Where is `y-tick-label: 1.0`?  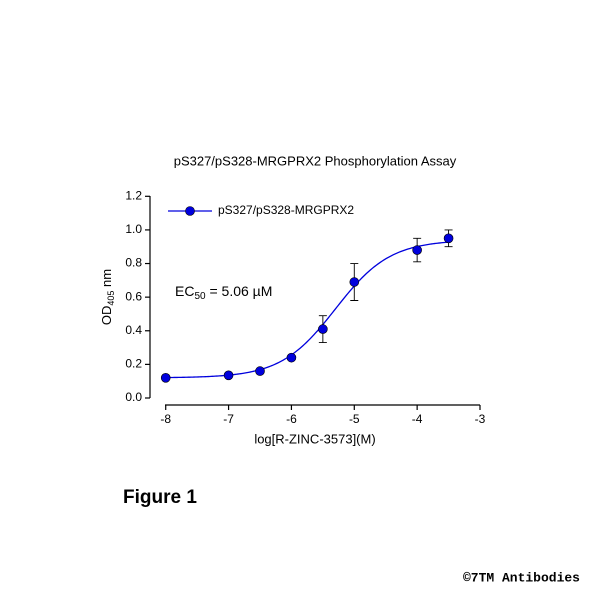 y-tick-label: 1.0 is located at coordinates (133, 229).